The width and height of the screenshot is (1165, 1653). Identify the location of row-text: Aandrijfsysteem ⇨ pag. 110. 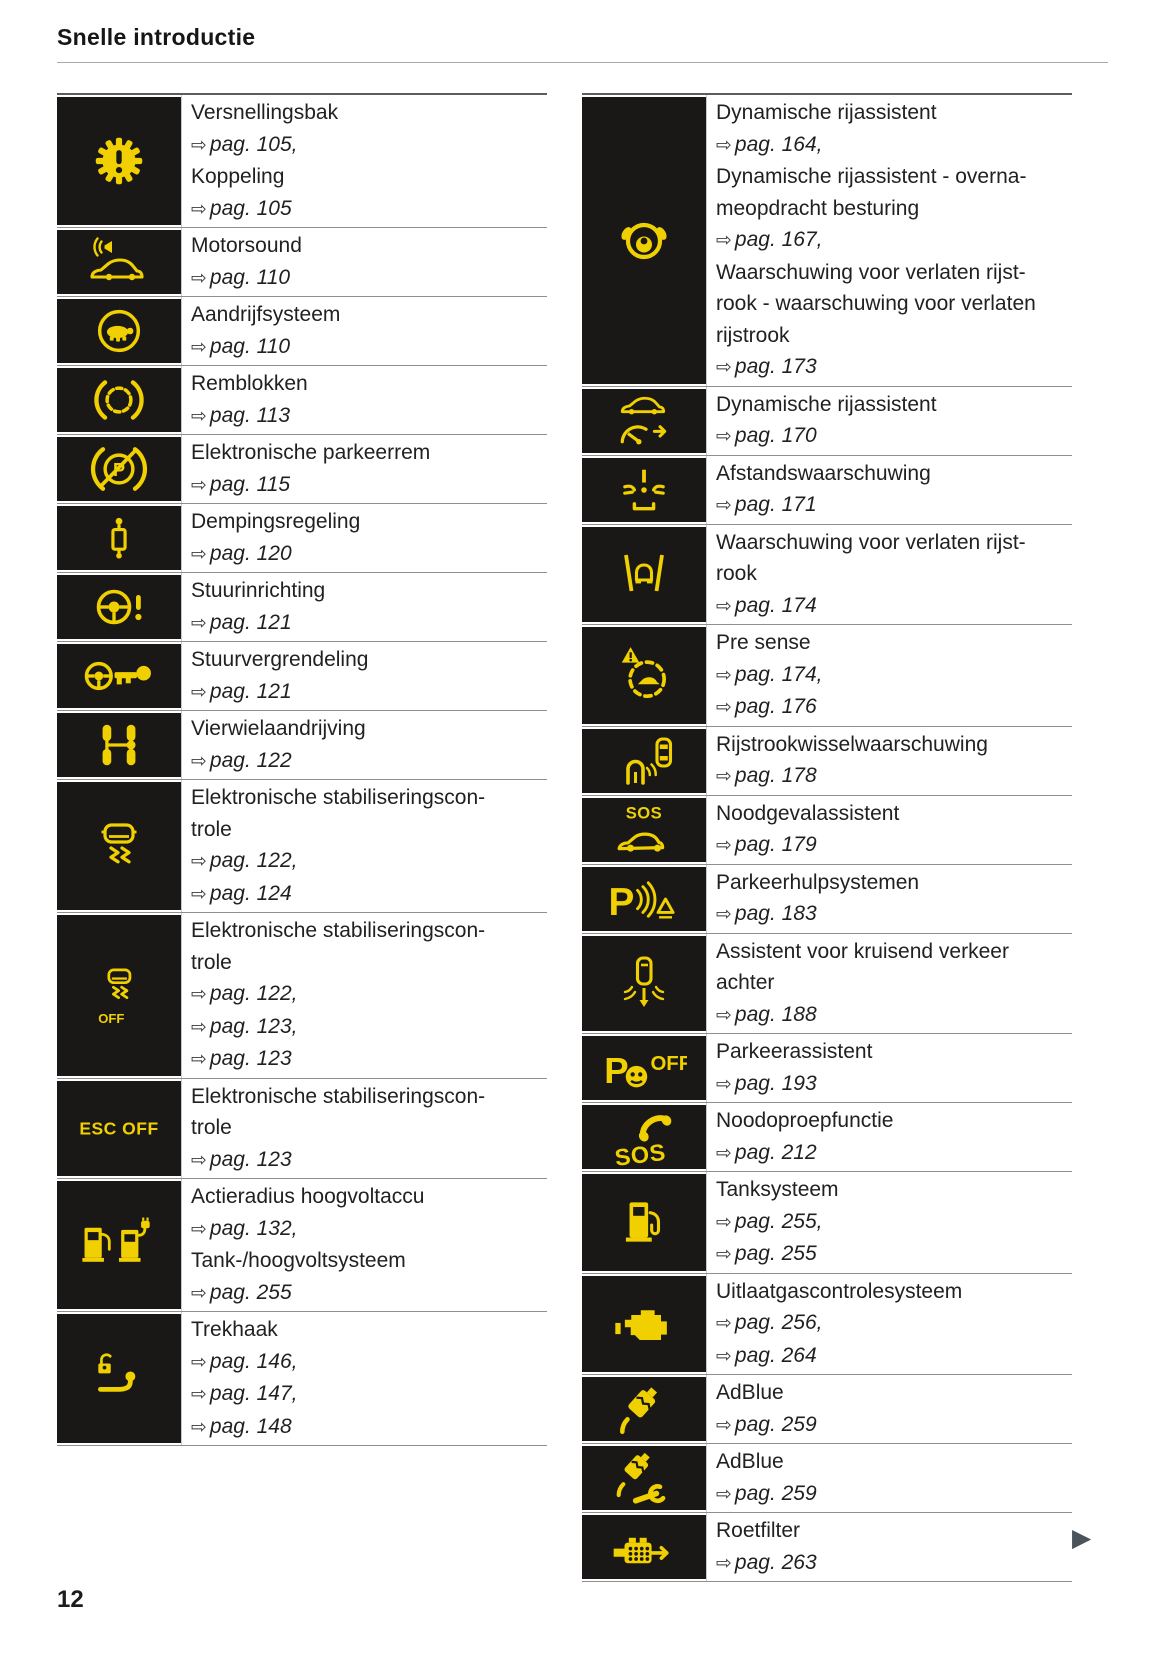
(364, 331).